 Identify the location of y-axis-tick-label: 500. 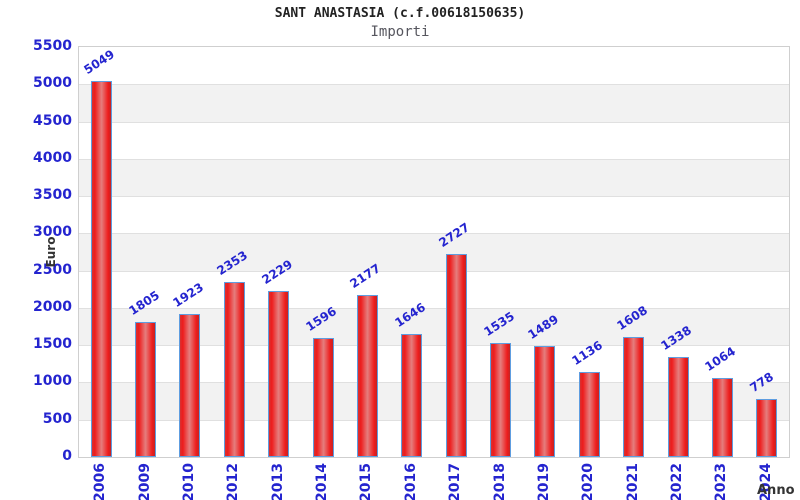
(57, 418).